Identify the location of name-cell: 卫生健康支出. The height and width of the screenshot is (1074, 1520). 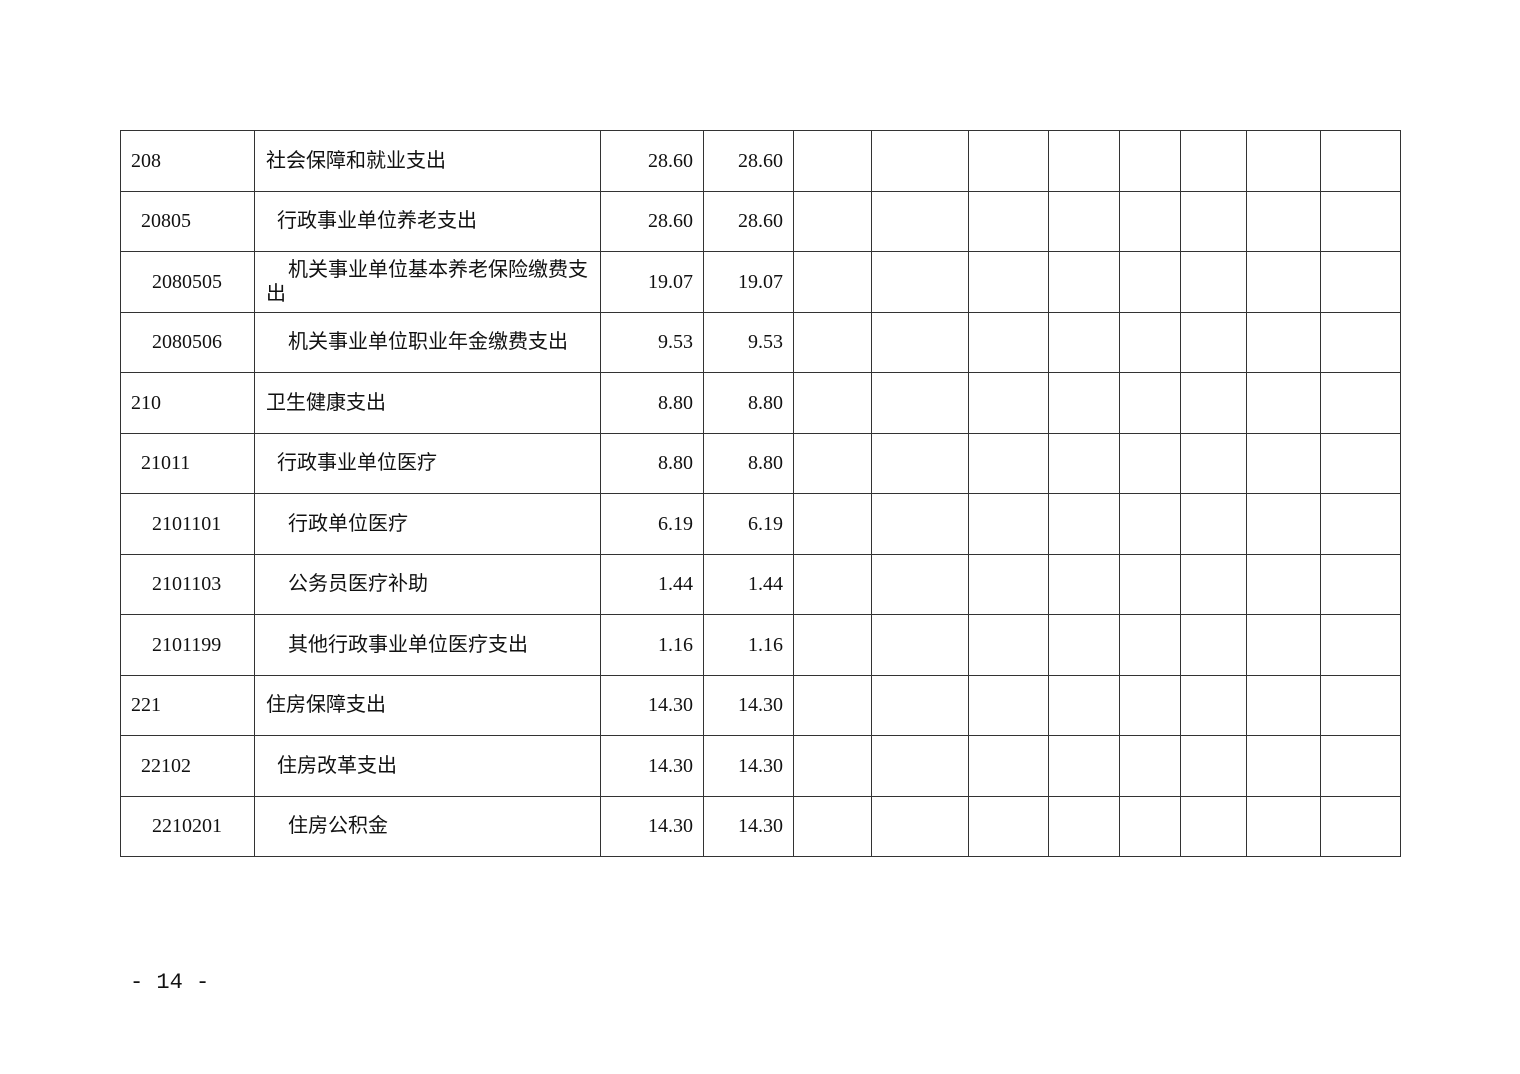
(427, 403).